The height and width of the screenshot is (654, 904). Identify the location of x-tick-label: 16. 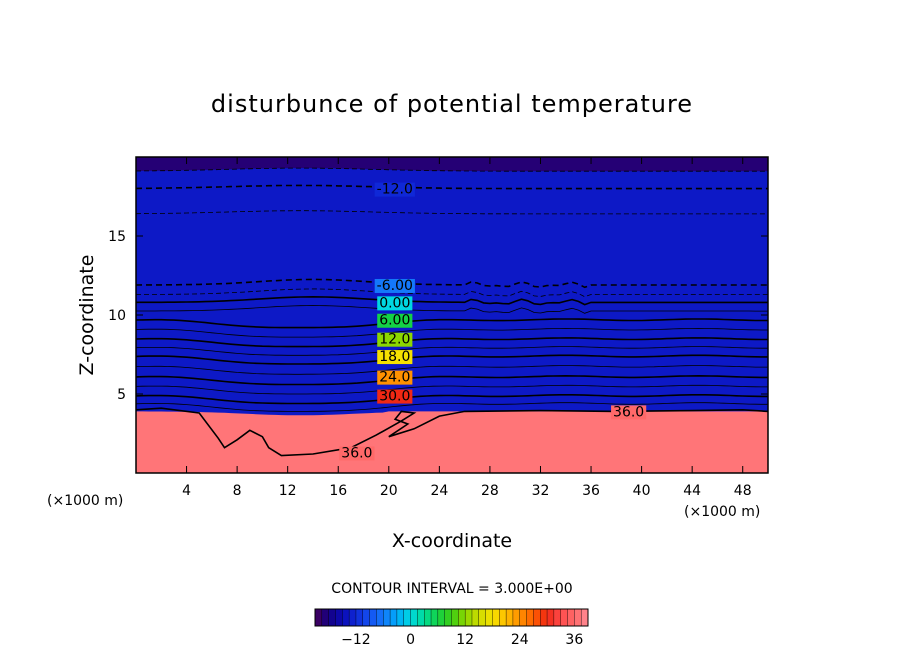
(338, 491).